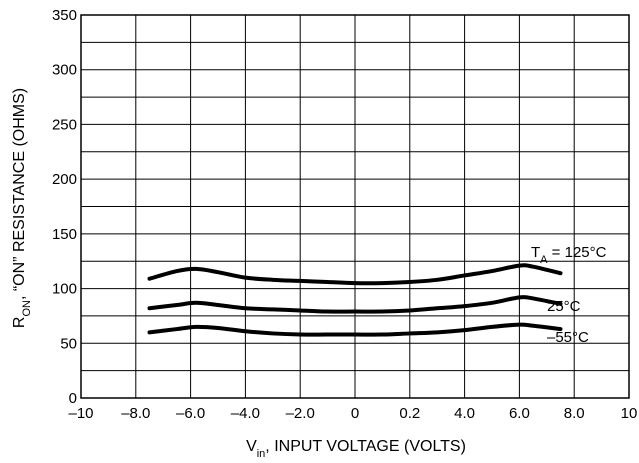 The width and height of the screenshot is (639, 463). Describe the element at coordinates (464, 413) in the screenshot. I see `x-tick-label: 4.0` at that location.